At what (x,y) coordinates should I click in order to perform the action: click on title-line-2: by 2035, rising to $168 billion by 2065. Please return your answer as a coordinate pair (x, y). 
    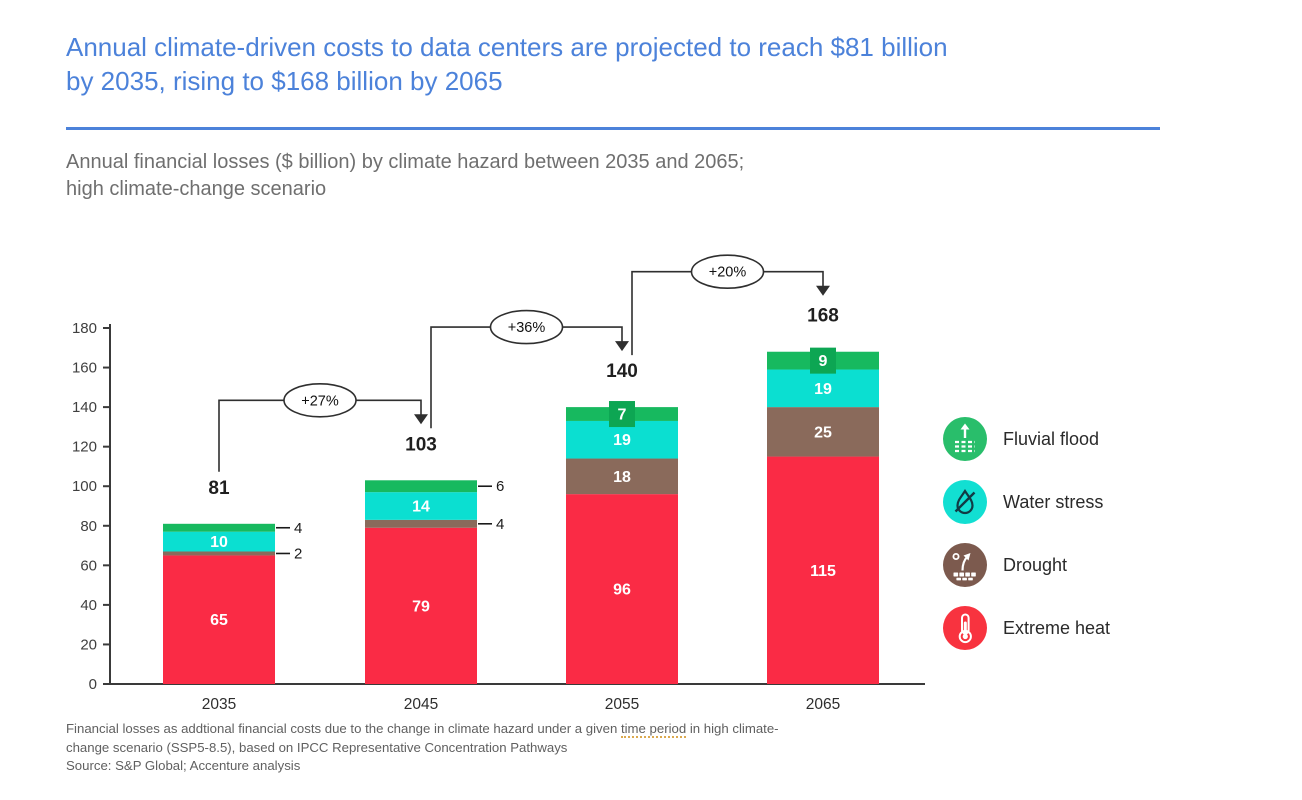
    Looking at the image, I should click on (284, 81).